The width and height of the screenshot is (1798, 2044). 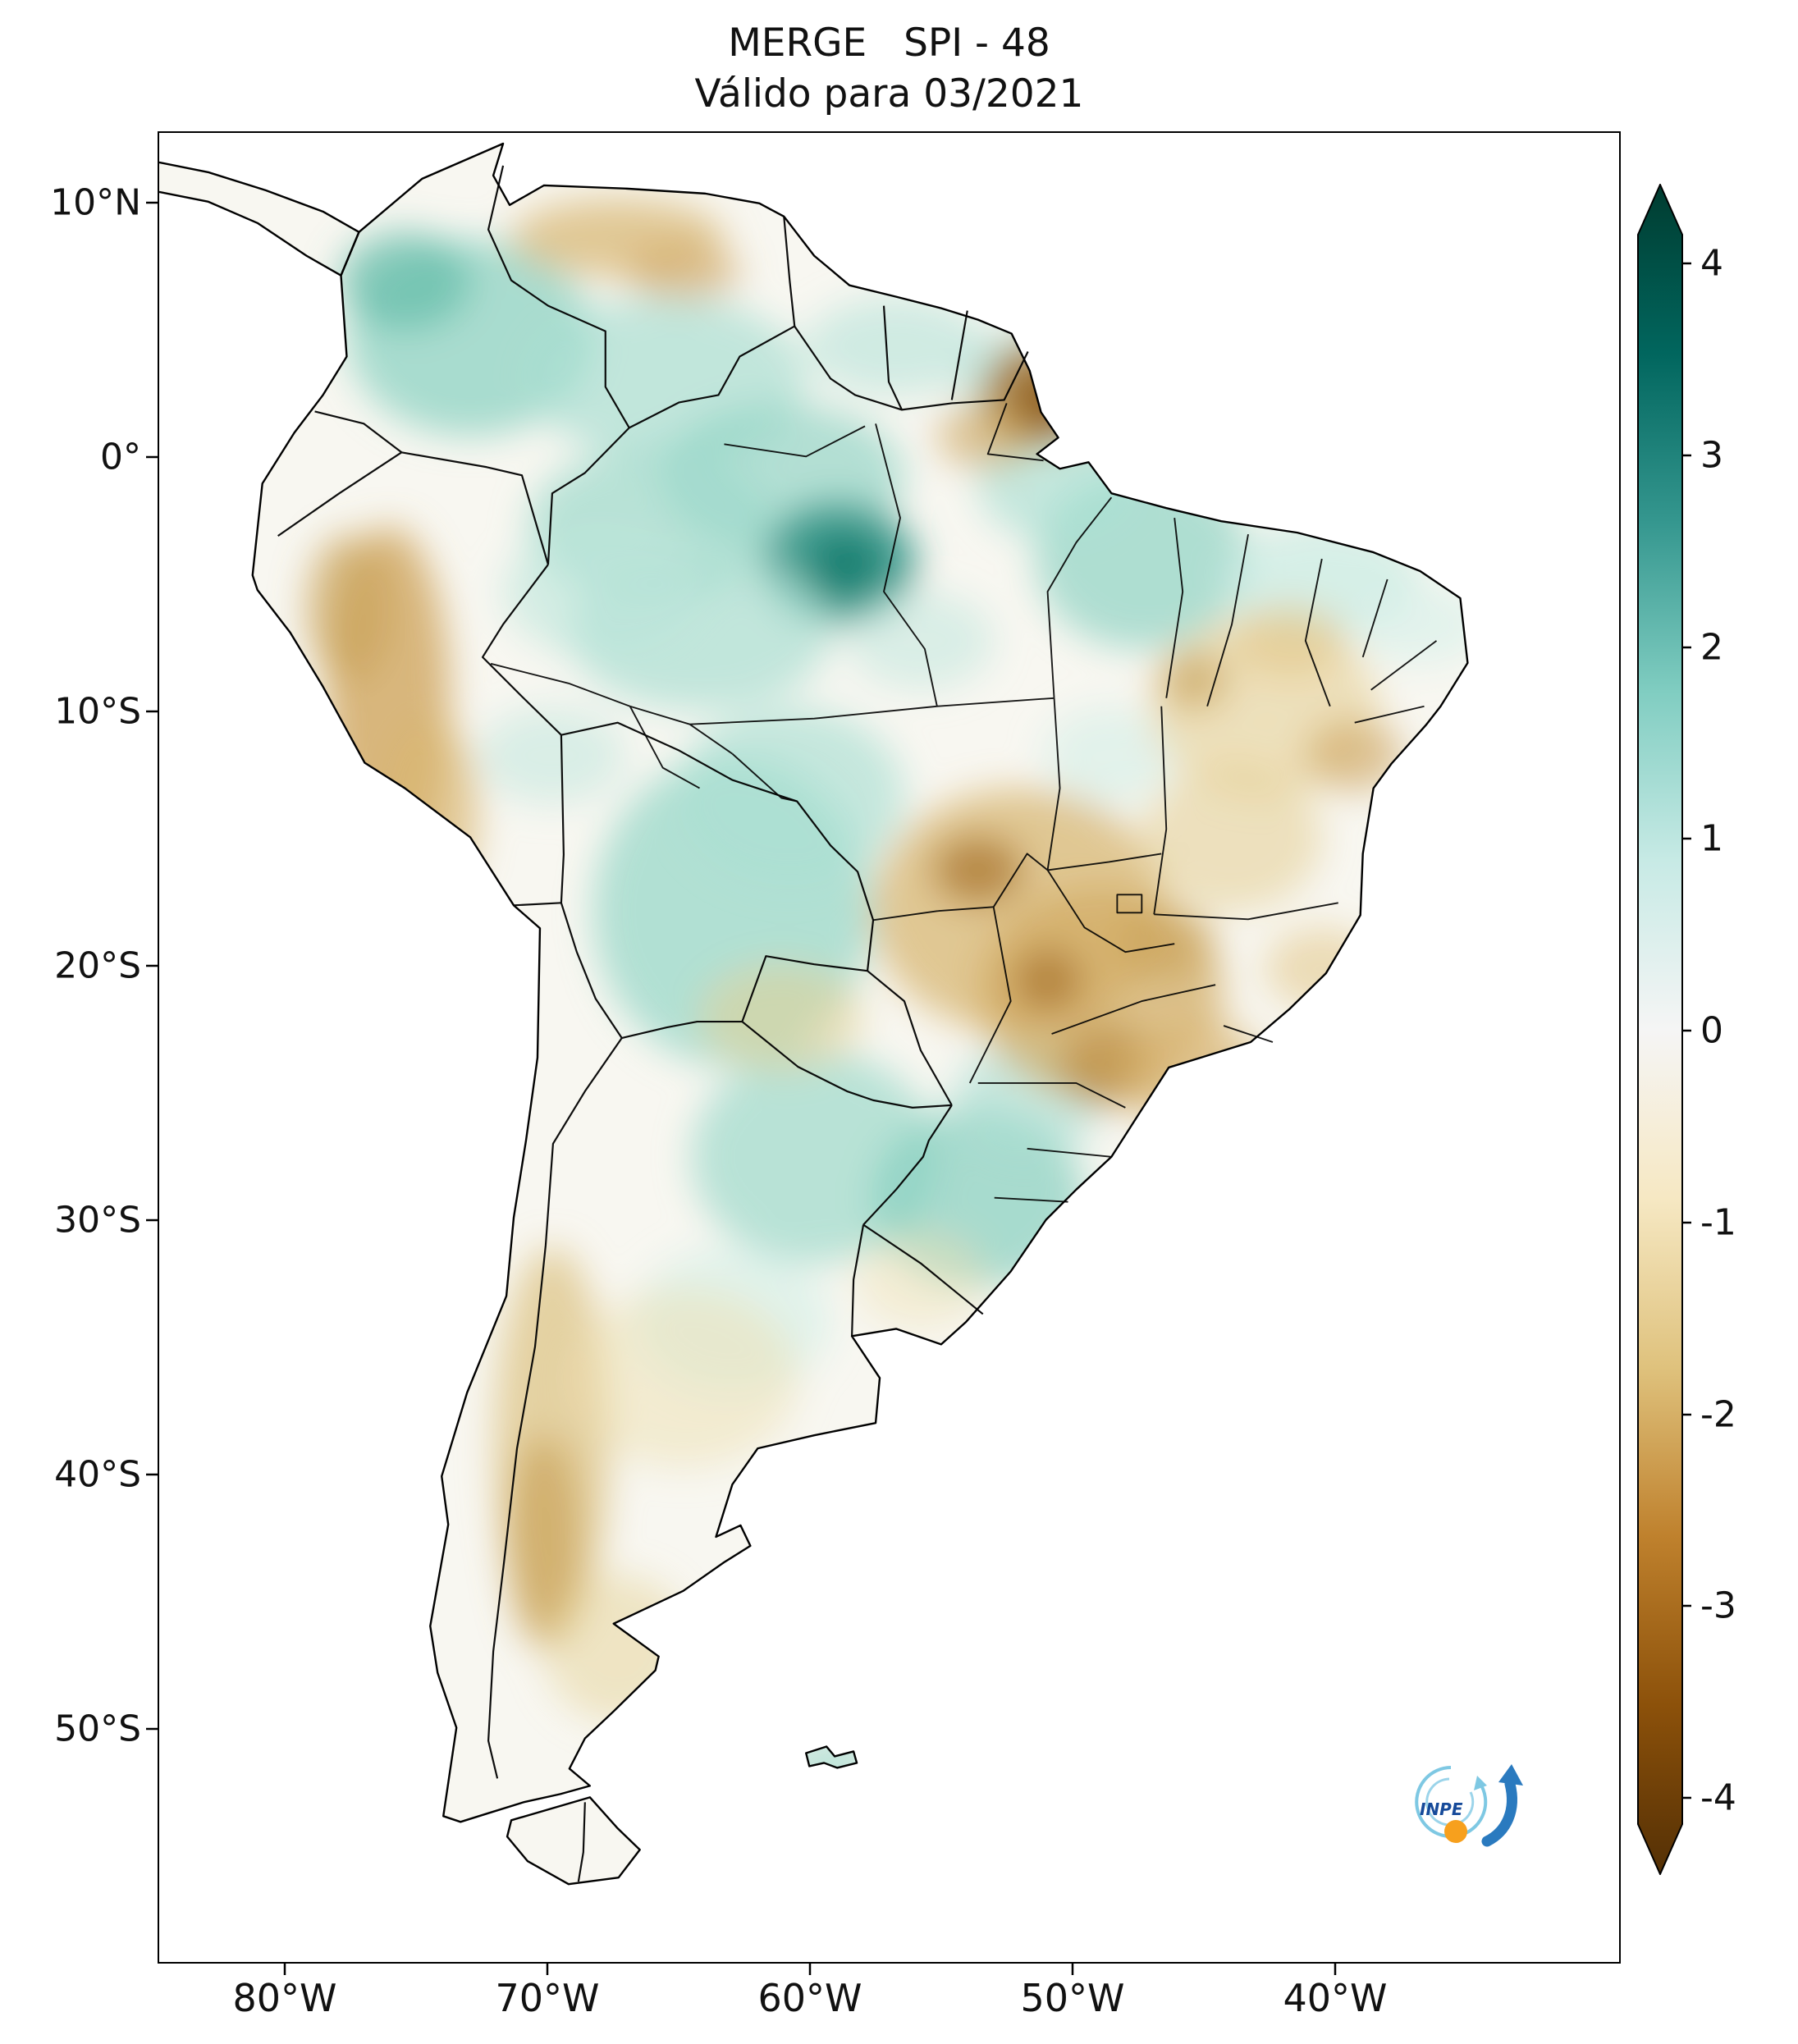 I want to click on x-tick-label: 60°W, so click(x=809, y=1998).